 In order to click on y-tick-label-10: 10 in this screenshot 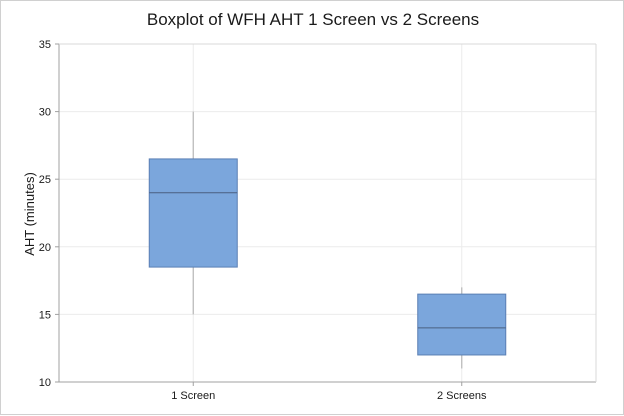, I will do `click(45, 383)`.